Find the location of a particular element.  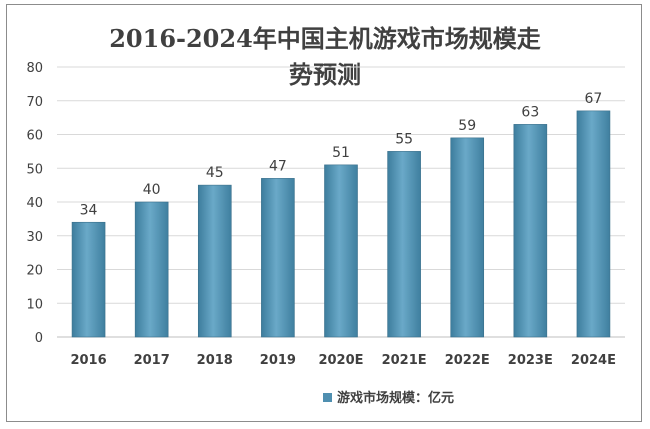

y-tick-label: 10 is located at coordinates (34, 304).